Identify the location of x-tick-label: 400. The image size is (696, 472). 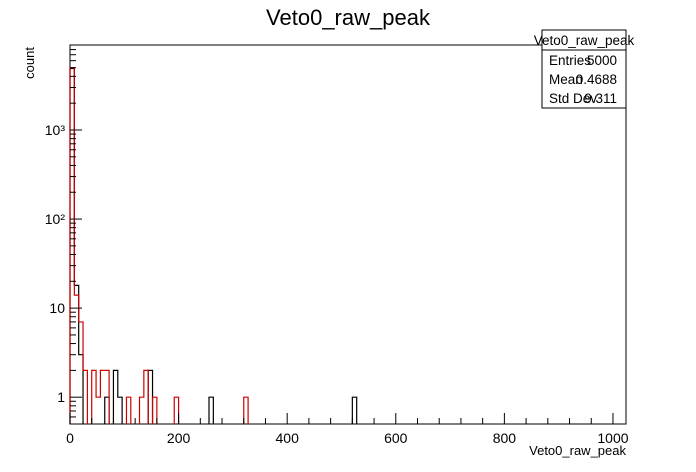
(288, 438).